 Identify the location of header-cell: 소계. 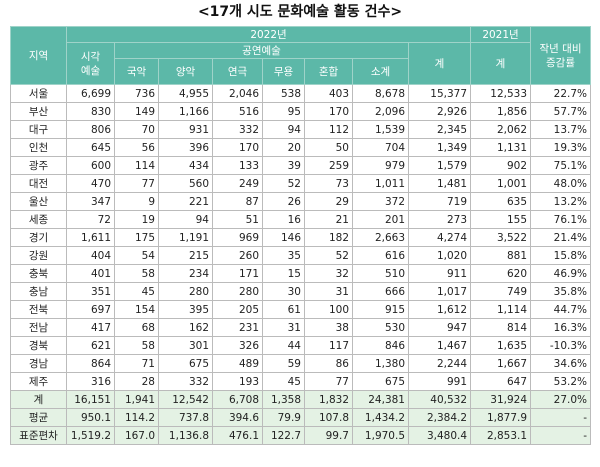
(380, 71).